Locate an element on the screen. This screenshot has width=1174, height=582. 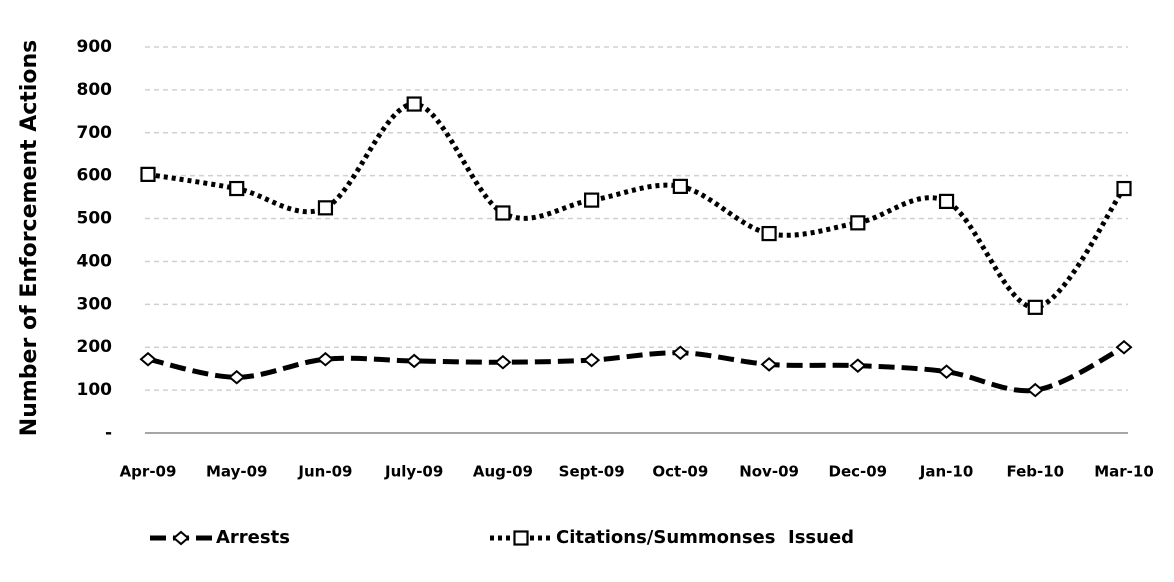
x-tick-label: Mar-10 is located at coordinates (1124, 472).